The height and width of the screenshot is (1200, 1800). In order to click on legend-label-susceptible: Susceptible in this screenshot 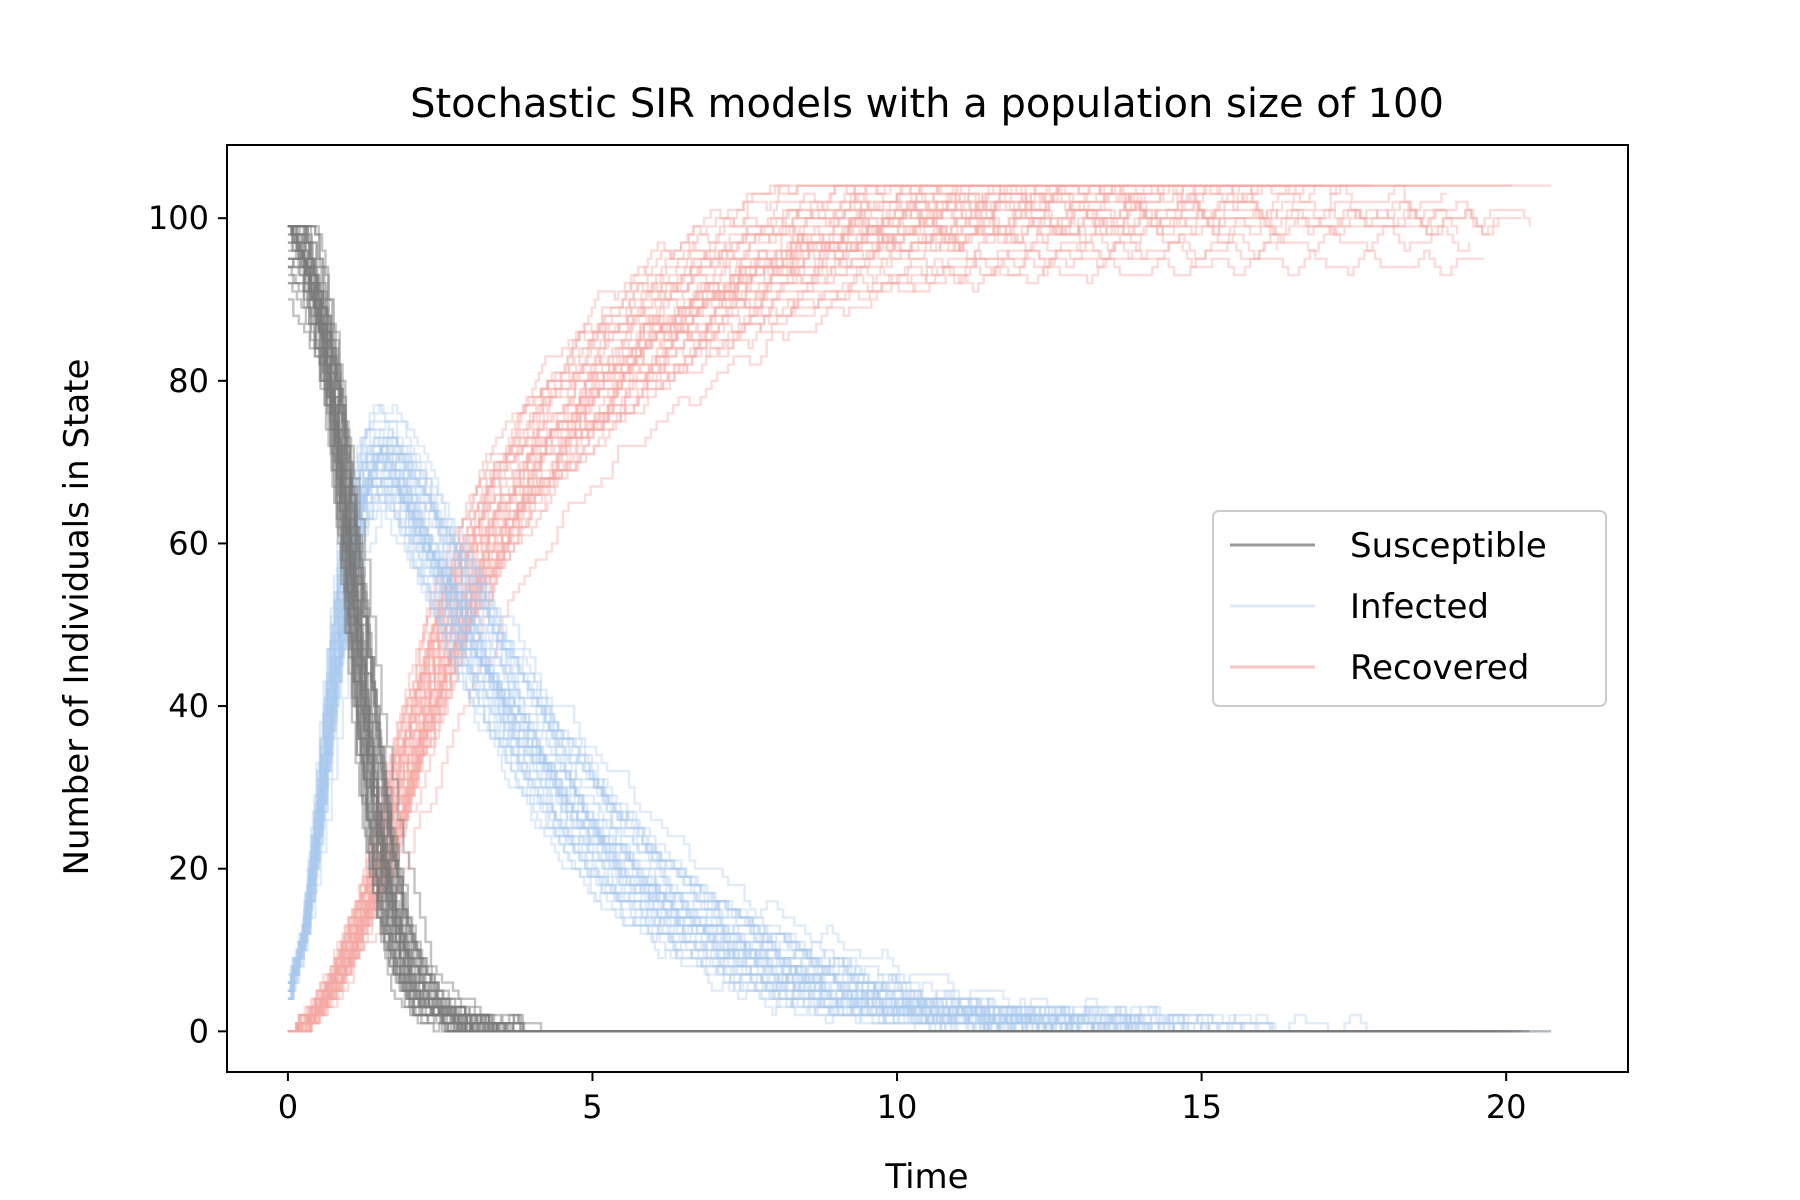, I will do `click(1448, 546)`.